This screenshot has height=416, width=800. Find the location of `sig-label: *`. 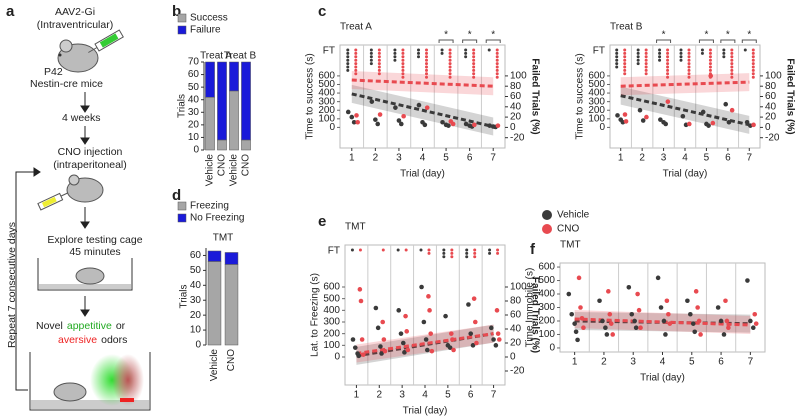

sig-label: * is located at coordinates (493, 35).